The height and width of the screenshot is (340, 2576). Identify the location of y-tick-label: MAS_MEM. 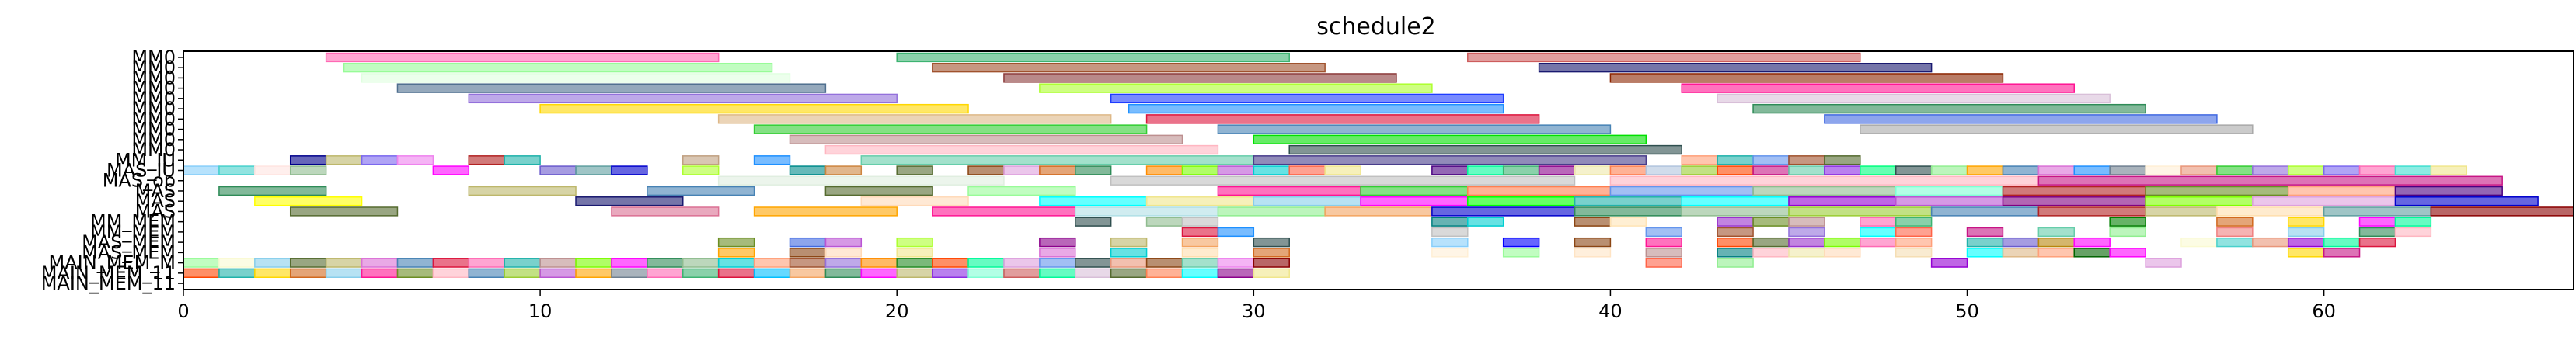
(129, 242).